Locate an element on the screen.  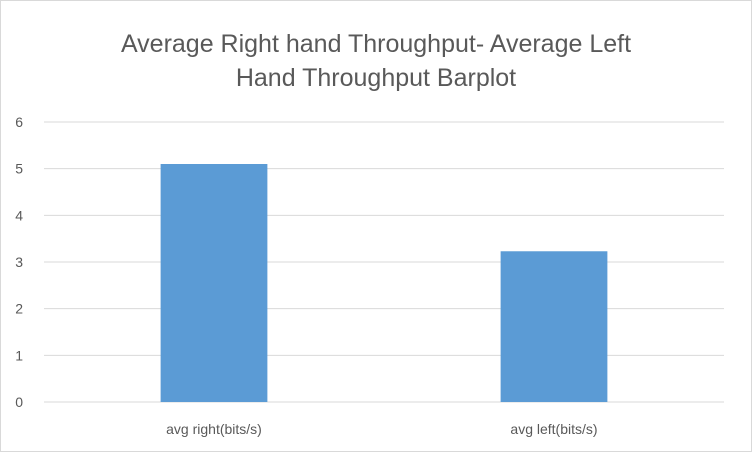
y-tick-label: 3 is located at coordinates (19, 262).